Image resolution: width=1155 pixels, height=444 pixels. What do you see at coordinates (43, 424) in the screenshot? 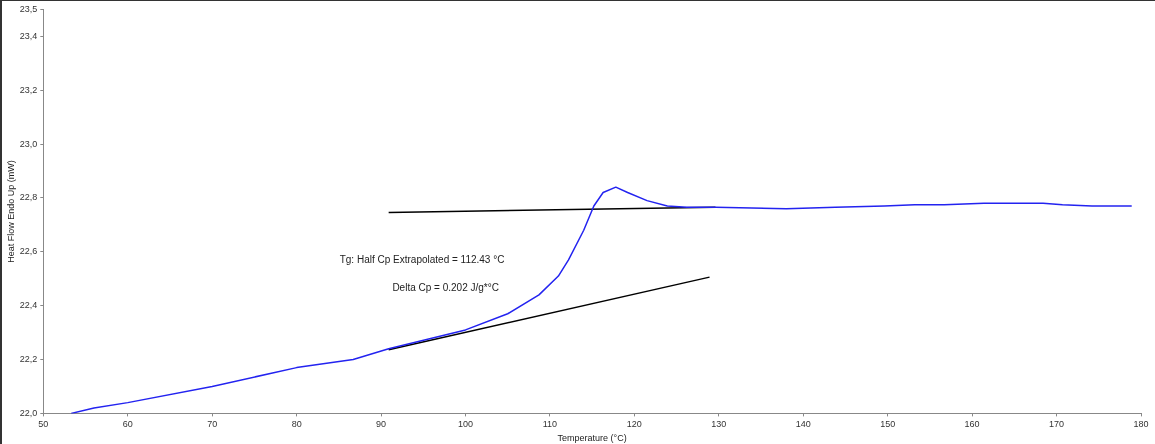
I see `x-tick-label: 50` at bounding box center [43, 424].